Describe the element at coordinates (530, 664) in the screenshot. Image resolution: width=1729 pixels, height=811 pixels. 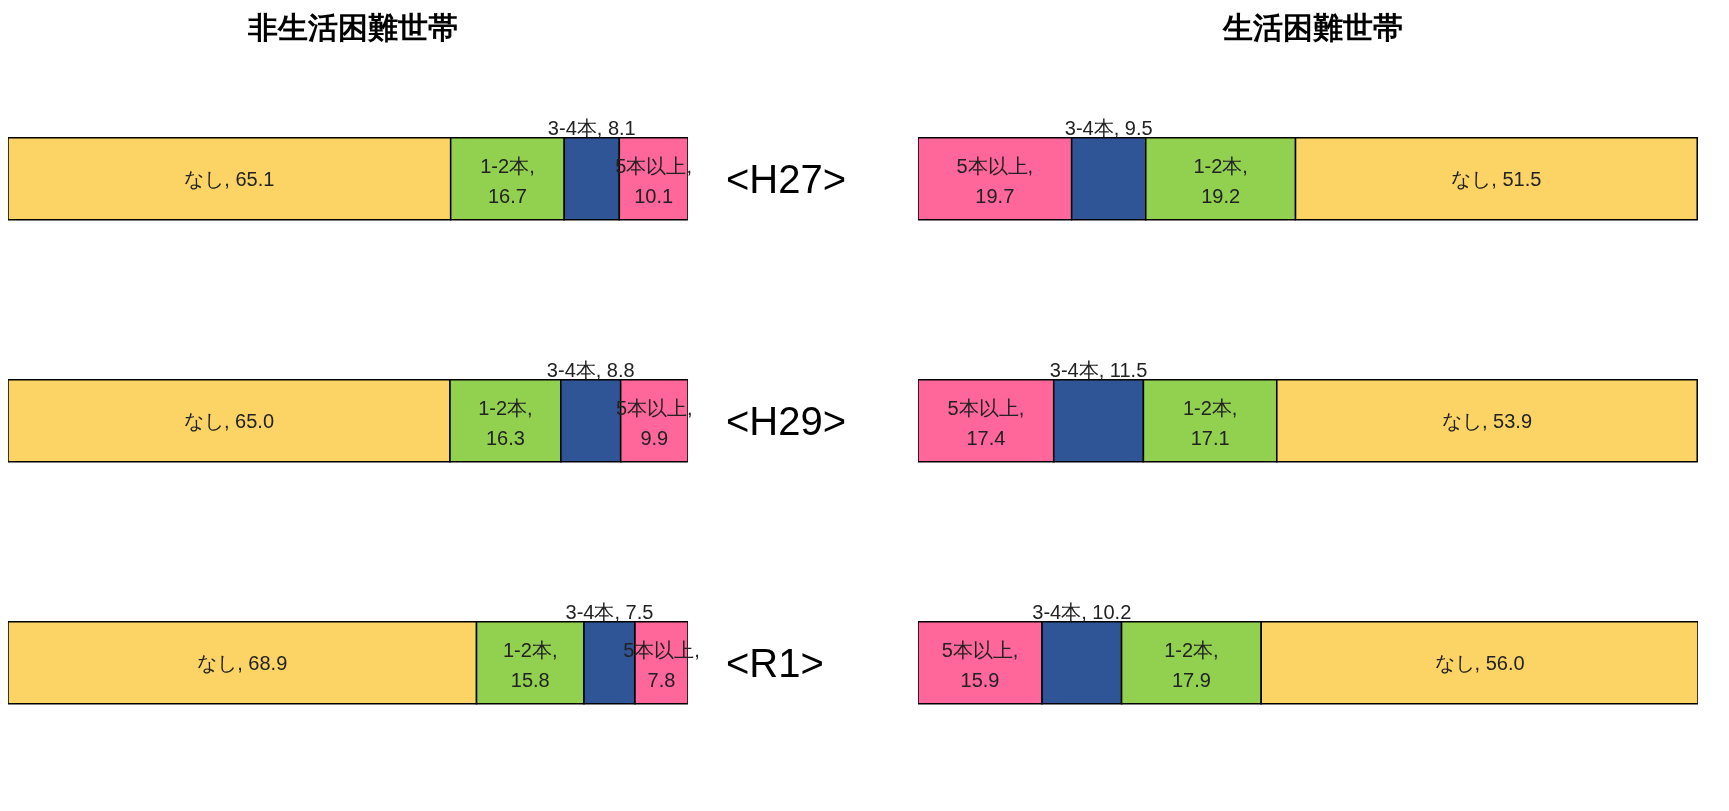
I see `data-label: 1-2本, 15.8` at that location.